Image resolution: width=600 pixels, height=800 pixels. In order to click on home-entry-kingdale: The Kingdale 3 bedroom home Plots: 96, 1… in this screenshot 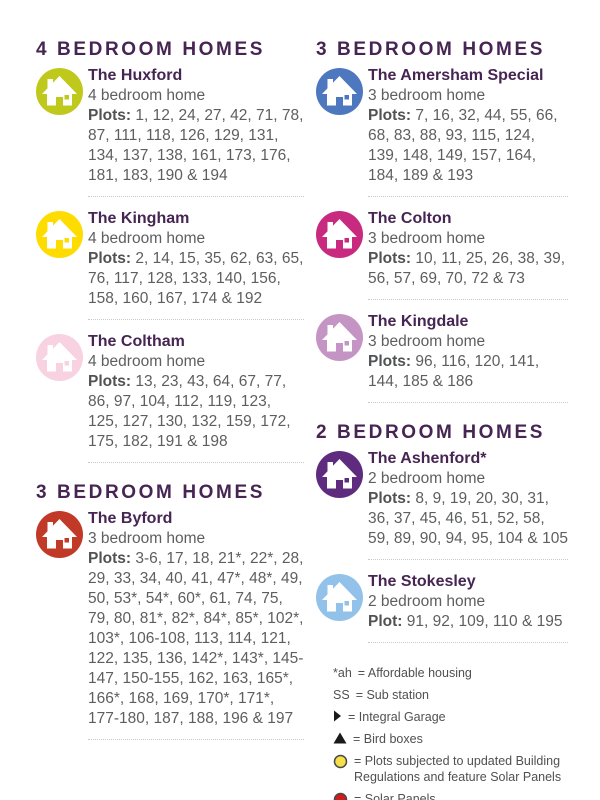, I will do `click(442, 351)`.